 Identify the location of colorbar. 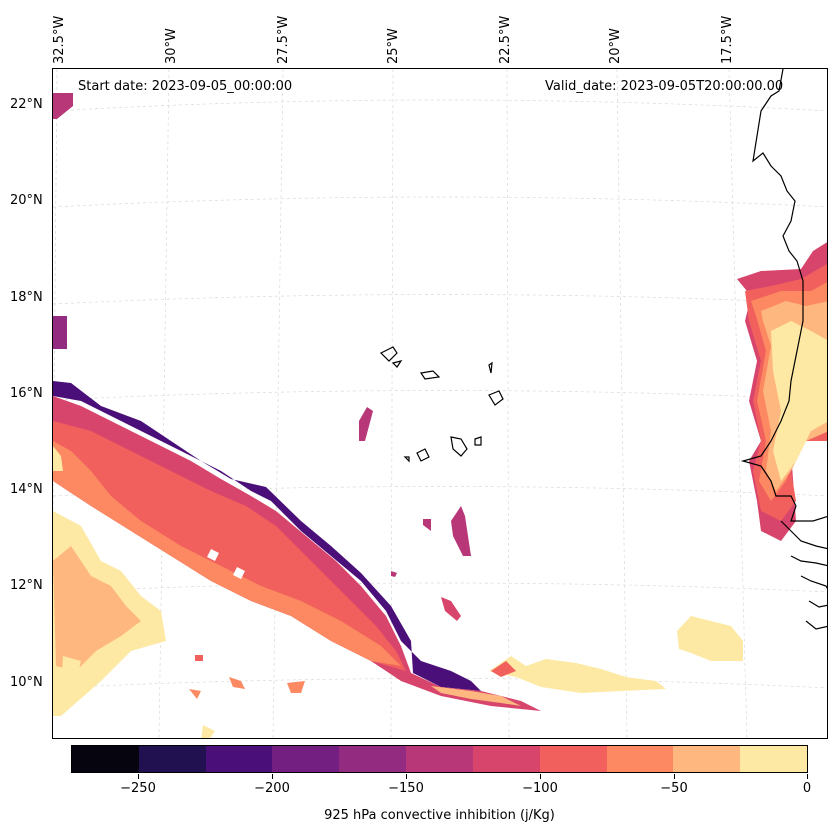
(439, 759).